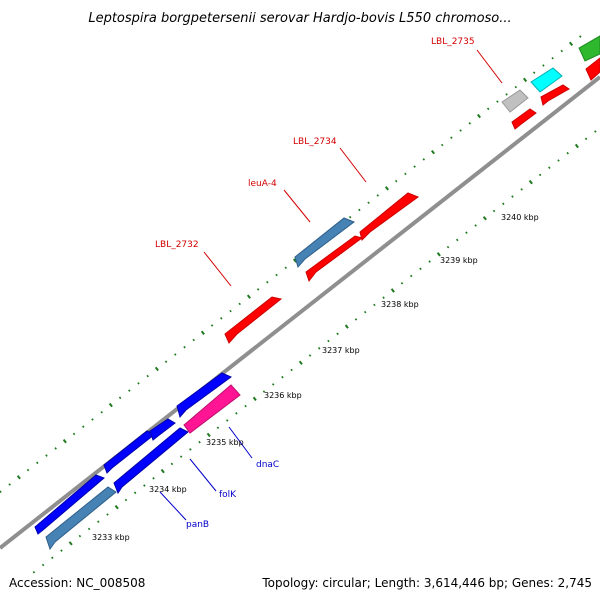  I want to click on gene-label-folk: folK, so click(228, 495).